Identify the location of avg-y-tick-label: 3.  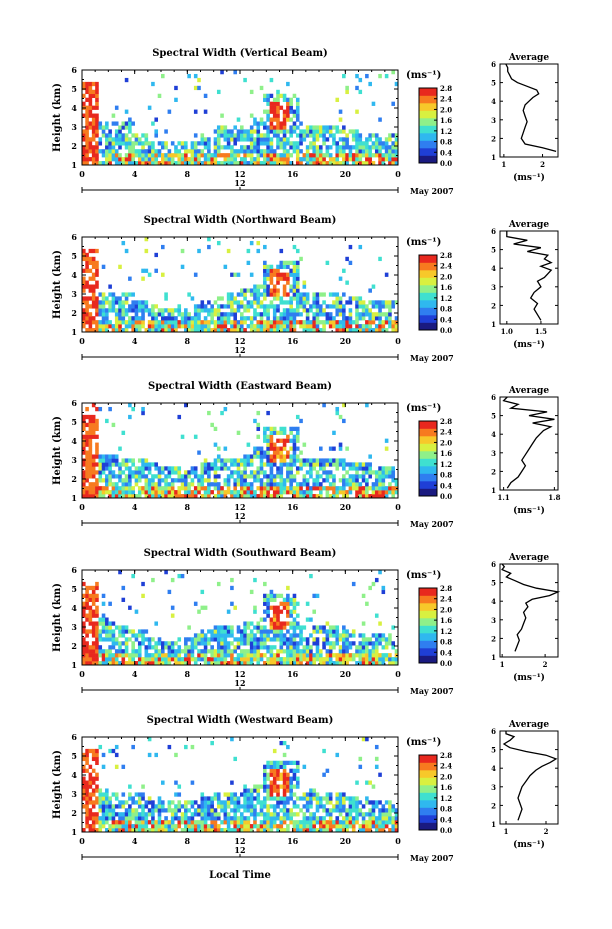
(493, 120).